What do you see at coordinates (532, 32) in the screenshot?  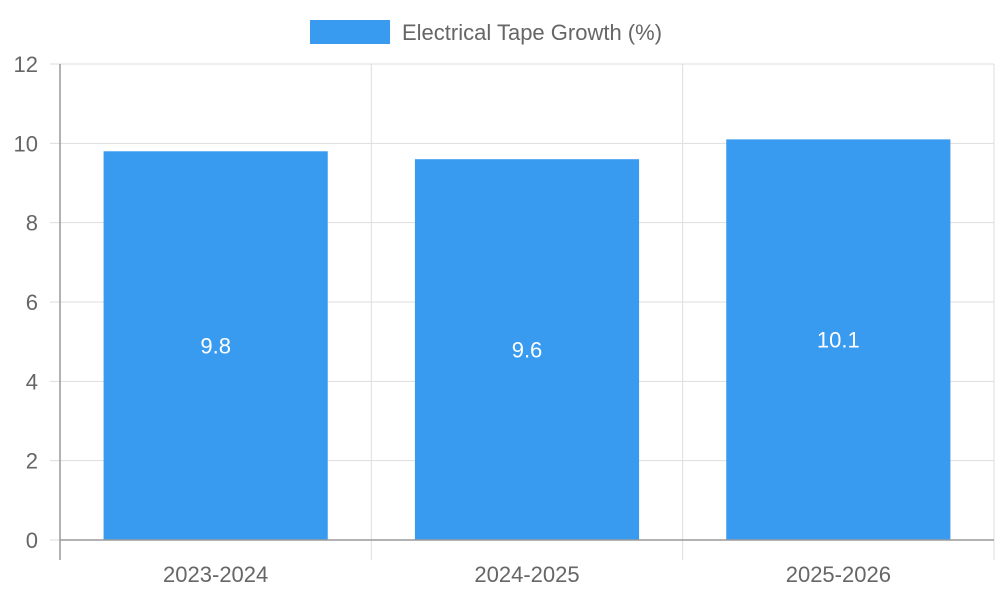 I see `legend-label: Electrical Tape Growth (%)` at bounding box center [532, 32].